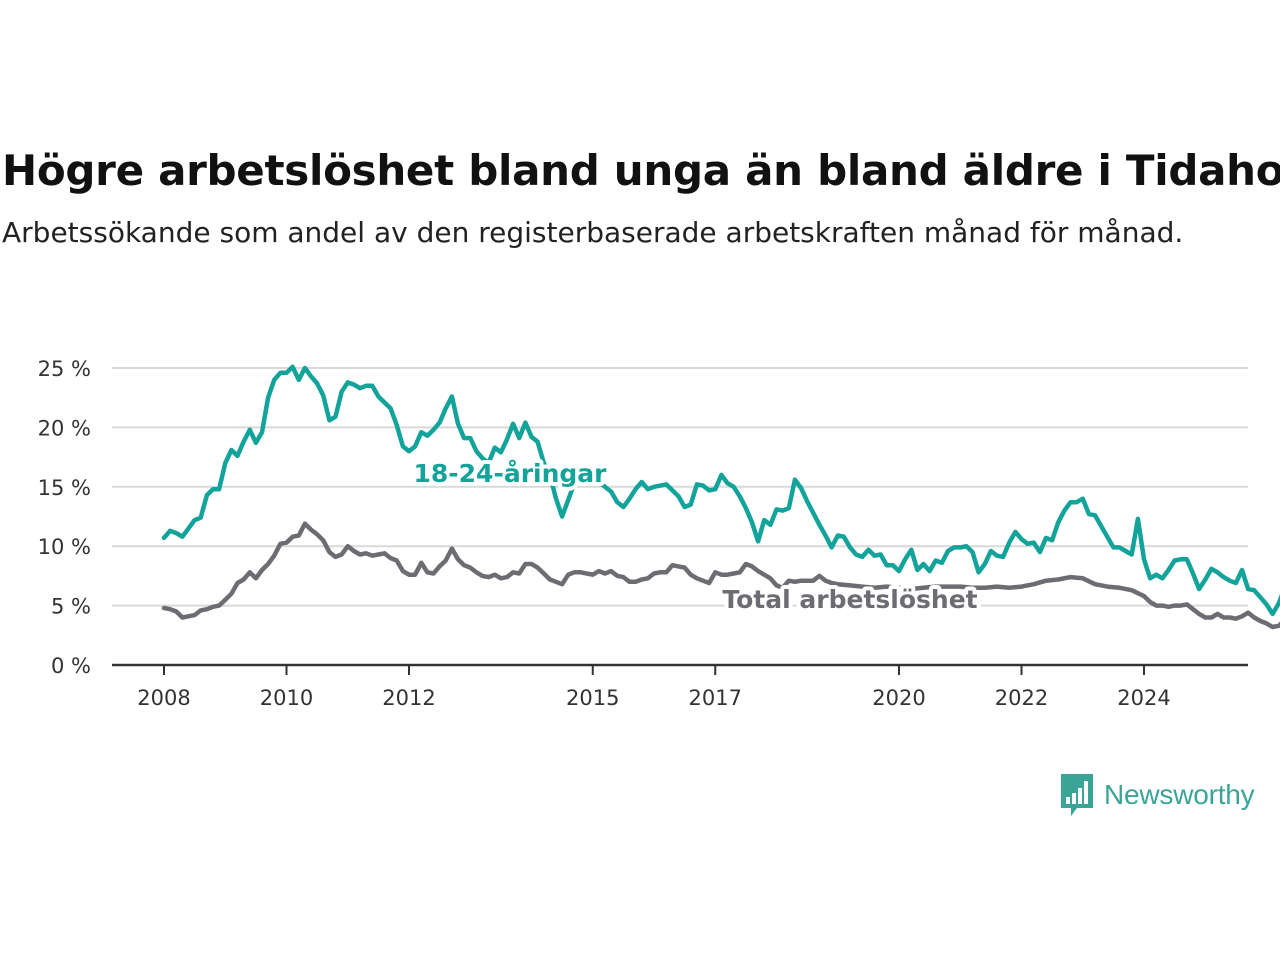 This screenshot has width=1280, height=960. I want to click on y-axis-ticks: 0 % 5 % 10 % 15 % 20 % 25 %, so click(64, 517).